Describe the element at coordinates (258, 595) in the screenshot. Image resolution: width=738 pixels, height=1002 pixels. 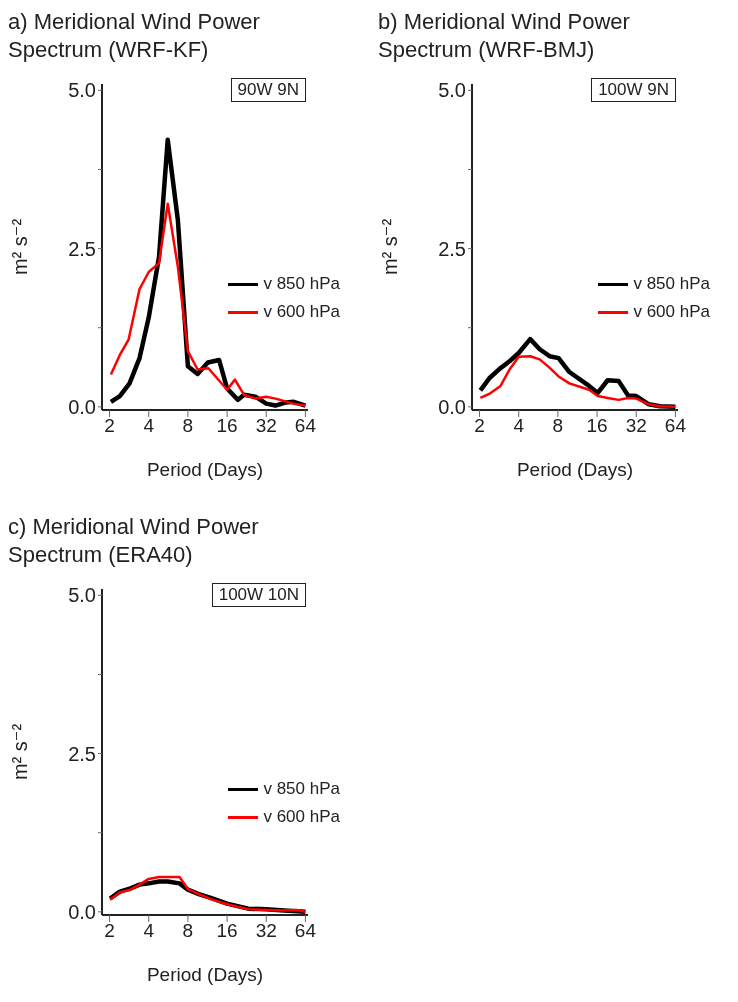
I see `annotation: 100W 10N` at that location.